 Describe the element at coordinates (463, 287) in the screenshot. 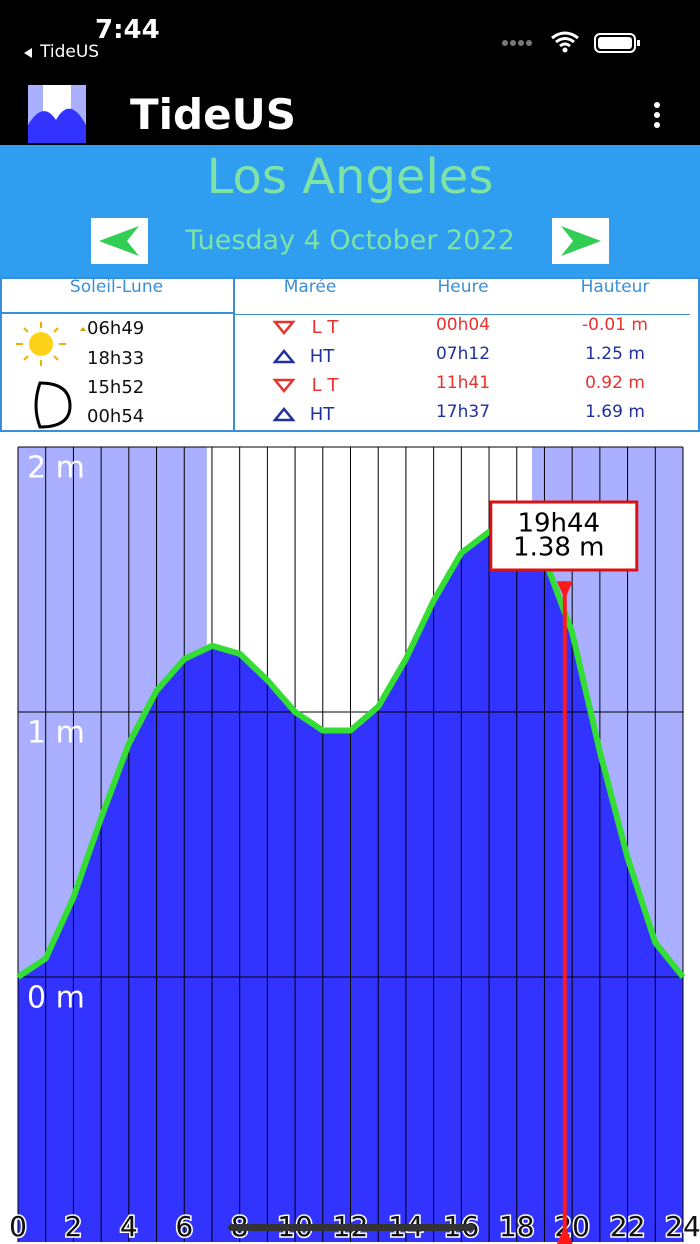

I see `col-header: Heure` at that location.